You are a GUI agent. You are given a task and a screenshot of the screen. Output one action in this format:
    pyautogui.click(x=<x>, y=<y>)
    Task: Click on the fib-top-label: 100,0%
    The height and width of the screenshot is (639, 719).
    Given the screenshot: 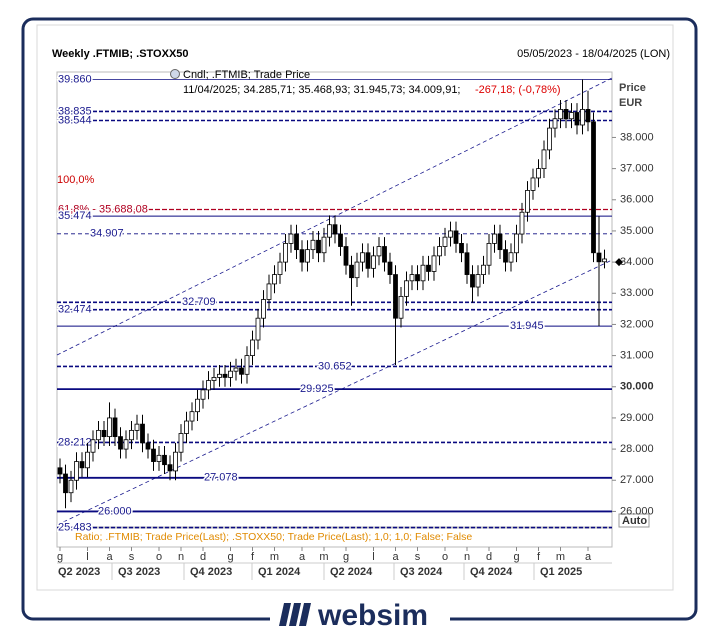 What is the action you would take?
    pyautogui.click(x=76, y=180)
    